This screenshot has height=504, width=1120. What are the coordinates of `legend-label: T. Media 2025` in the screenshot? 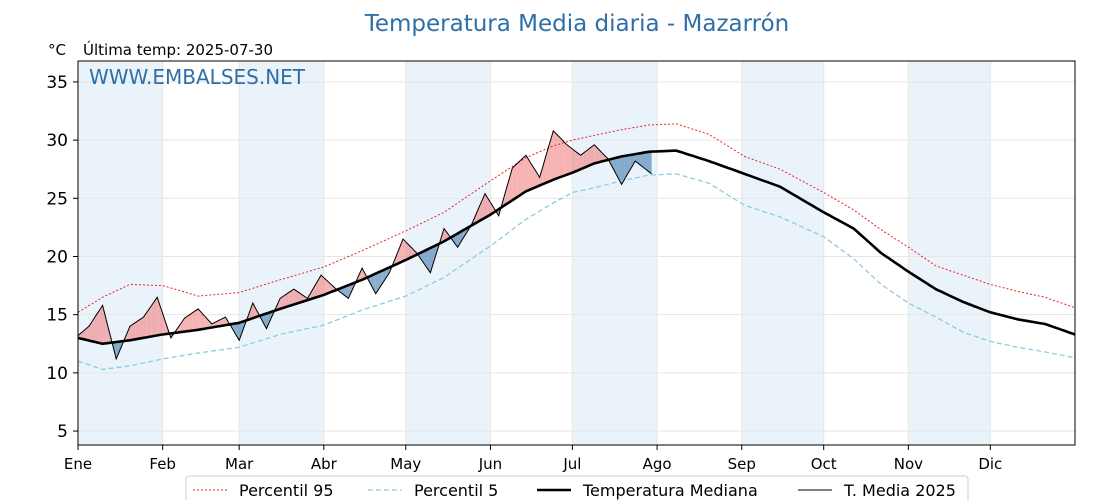 It's located at (899, 490).